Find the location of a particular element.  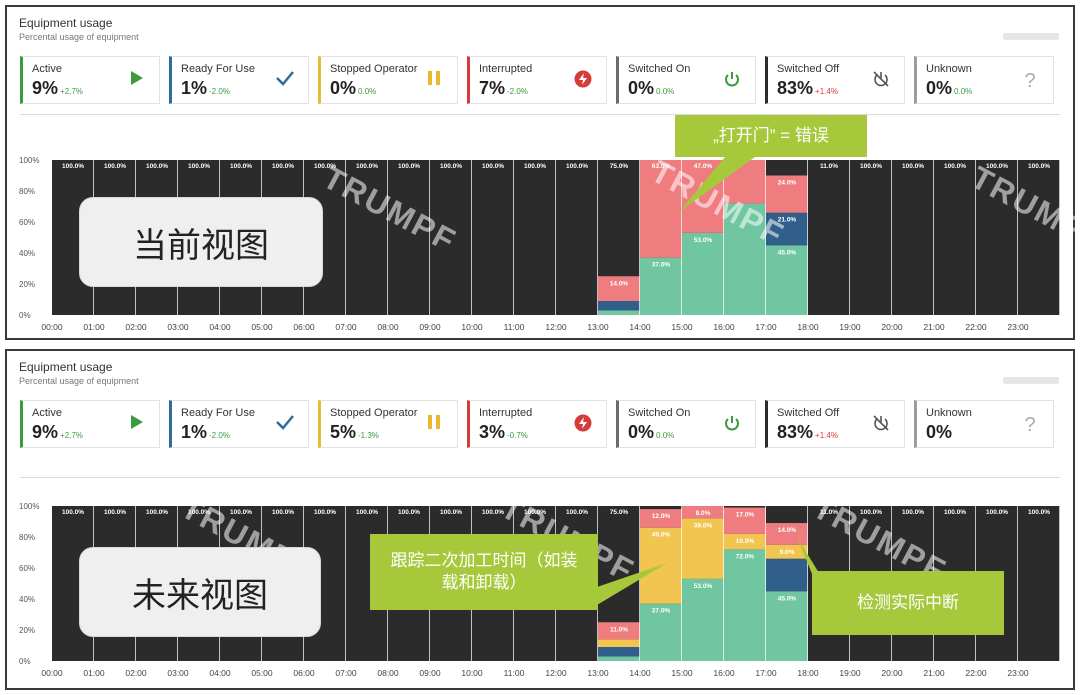

x-tick-label: 13:00 is located at coordinates (598, 673).